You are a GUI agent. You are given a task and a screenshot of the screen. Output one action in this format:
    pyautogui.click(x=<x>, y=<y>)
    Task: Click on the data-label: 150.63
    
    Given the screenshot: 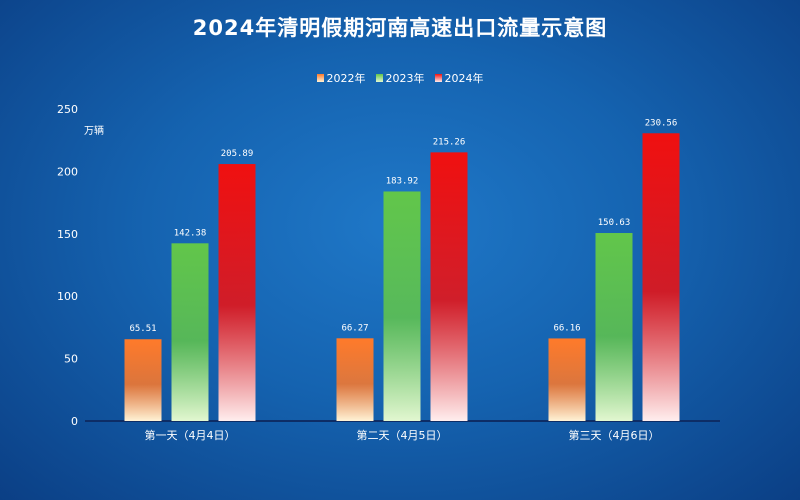 What is the action you would take?
    pyautogui.click(x=614, y=223)
    